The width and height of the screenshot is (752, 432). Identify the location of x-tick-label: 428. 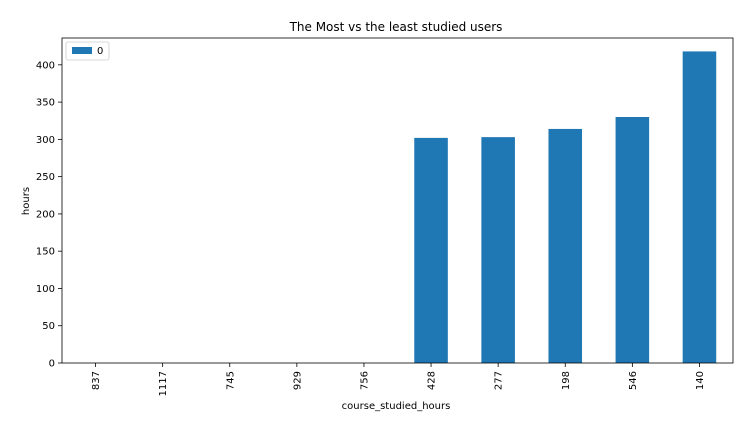
(432, 380).